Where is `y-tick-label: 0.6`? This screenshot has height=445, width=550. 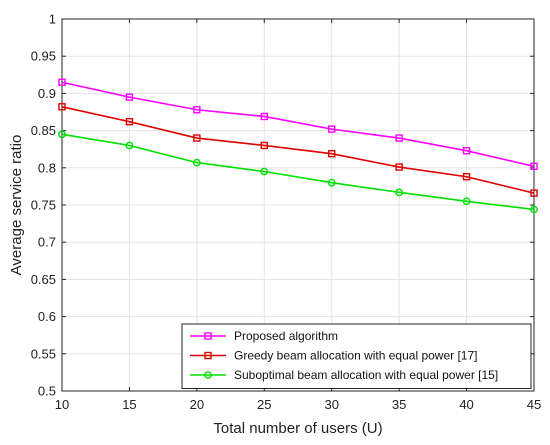 y-tick-label: 0.6 is located at coordinates (47, 316).